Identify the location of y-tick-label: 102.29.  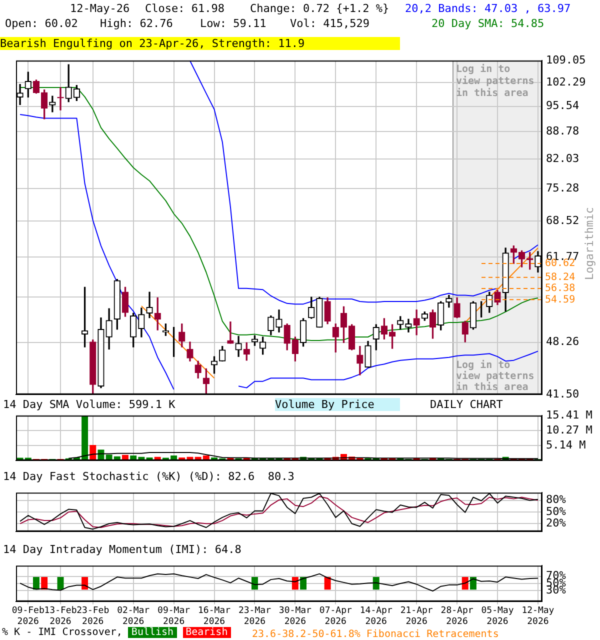
(566, 82).